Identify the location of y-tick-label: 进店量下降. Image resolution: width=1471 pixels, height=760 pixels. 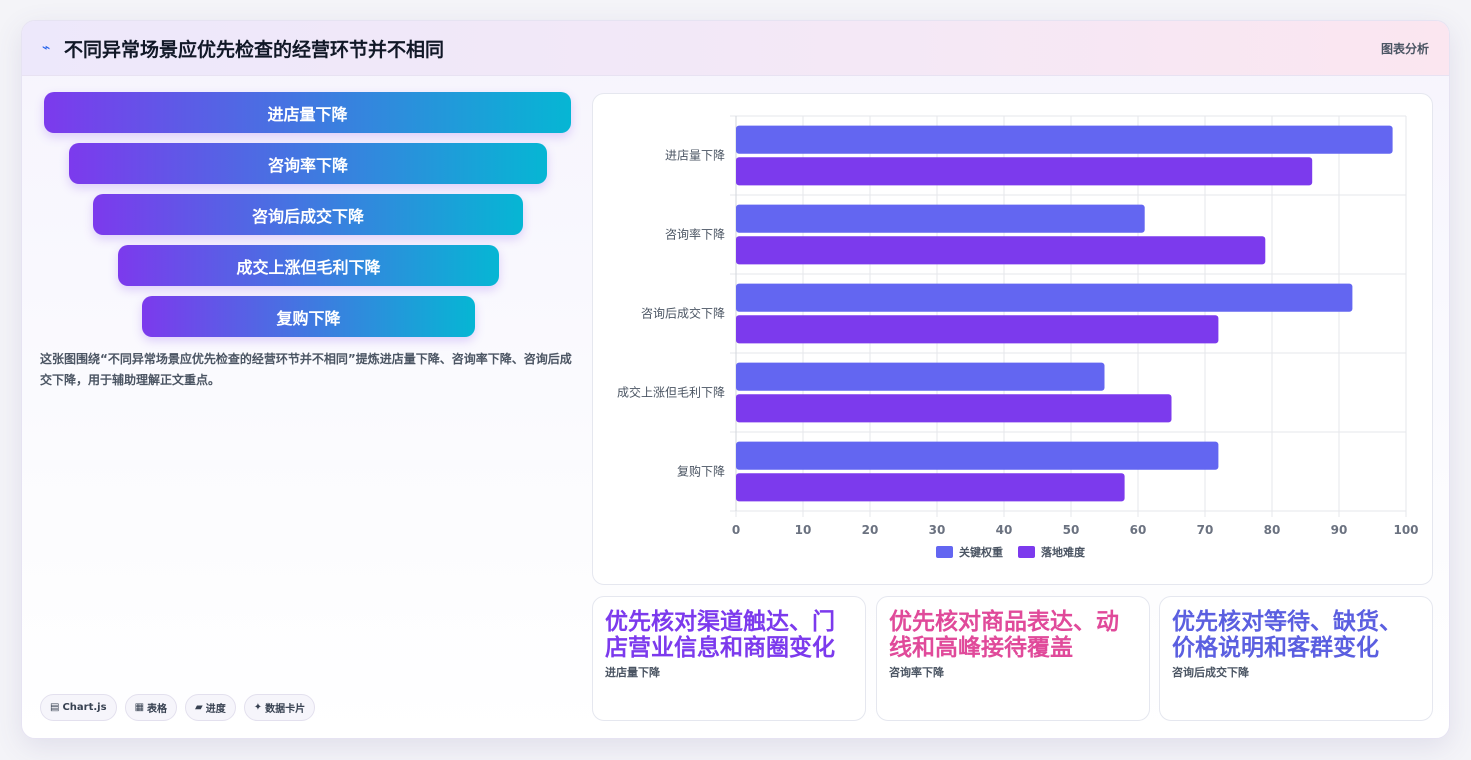
(695, 156).